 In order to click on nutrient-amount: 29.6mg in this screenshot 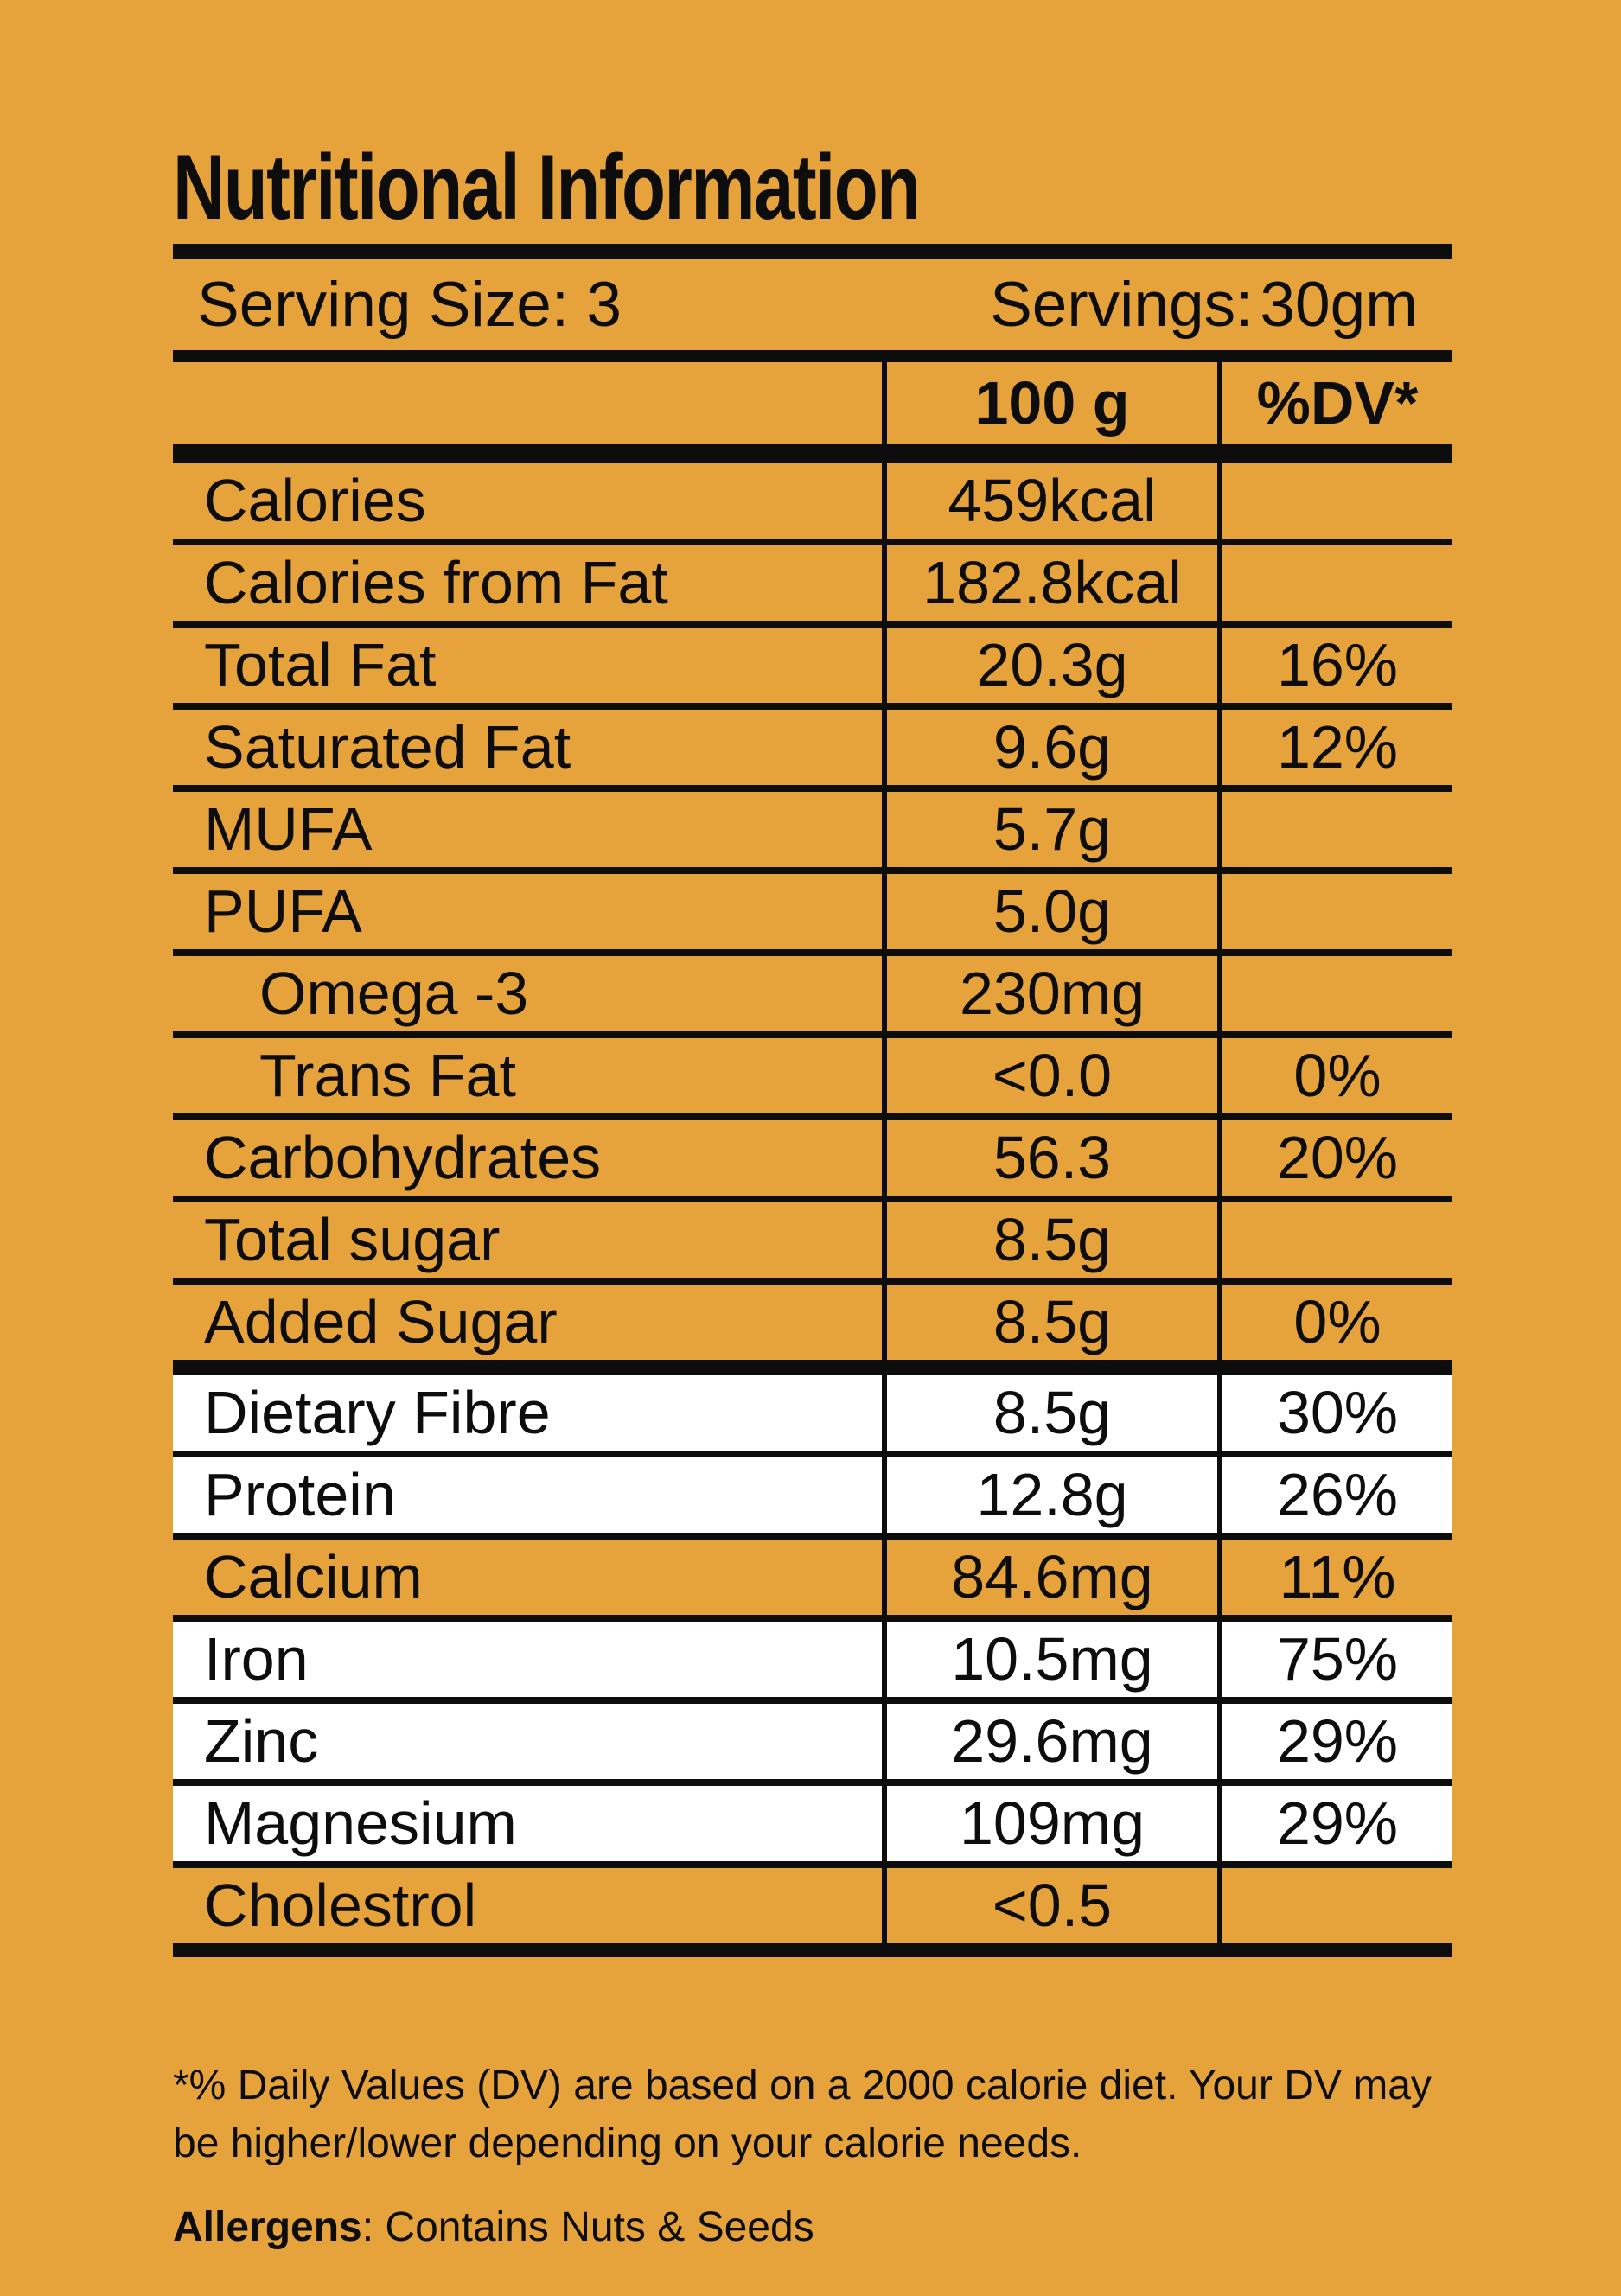, I will do `click(1049, 1741)`.